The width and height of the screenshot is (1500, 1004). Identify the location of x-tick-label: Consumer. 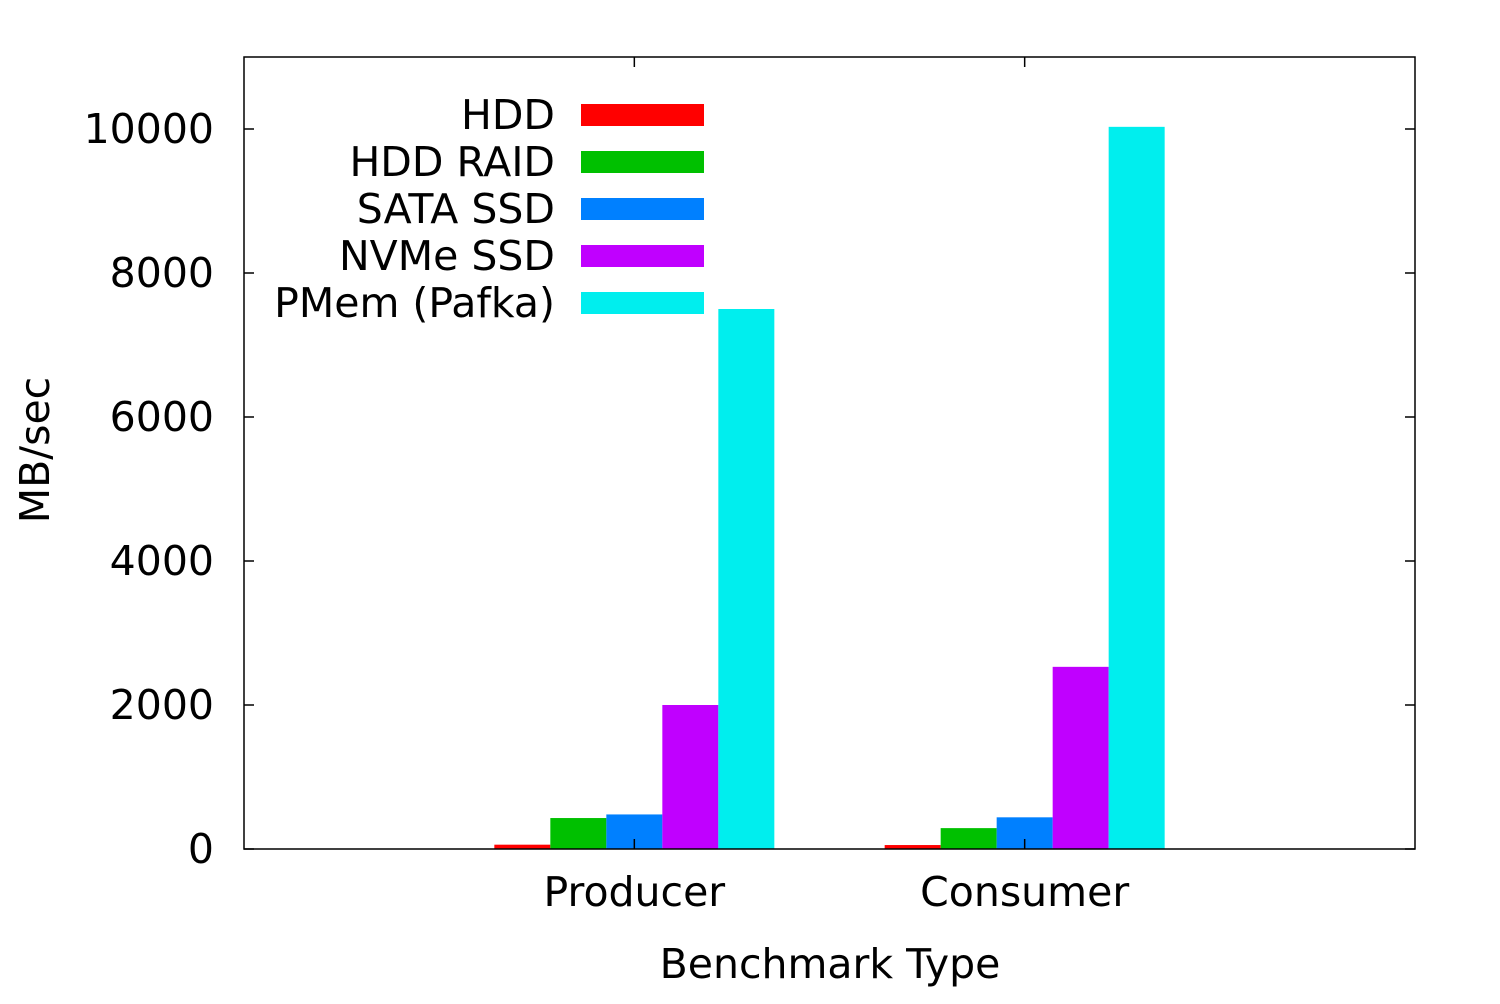
(1024, 892).